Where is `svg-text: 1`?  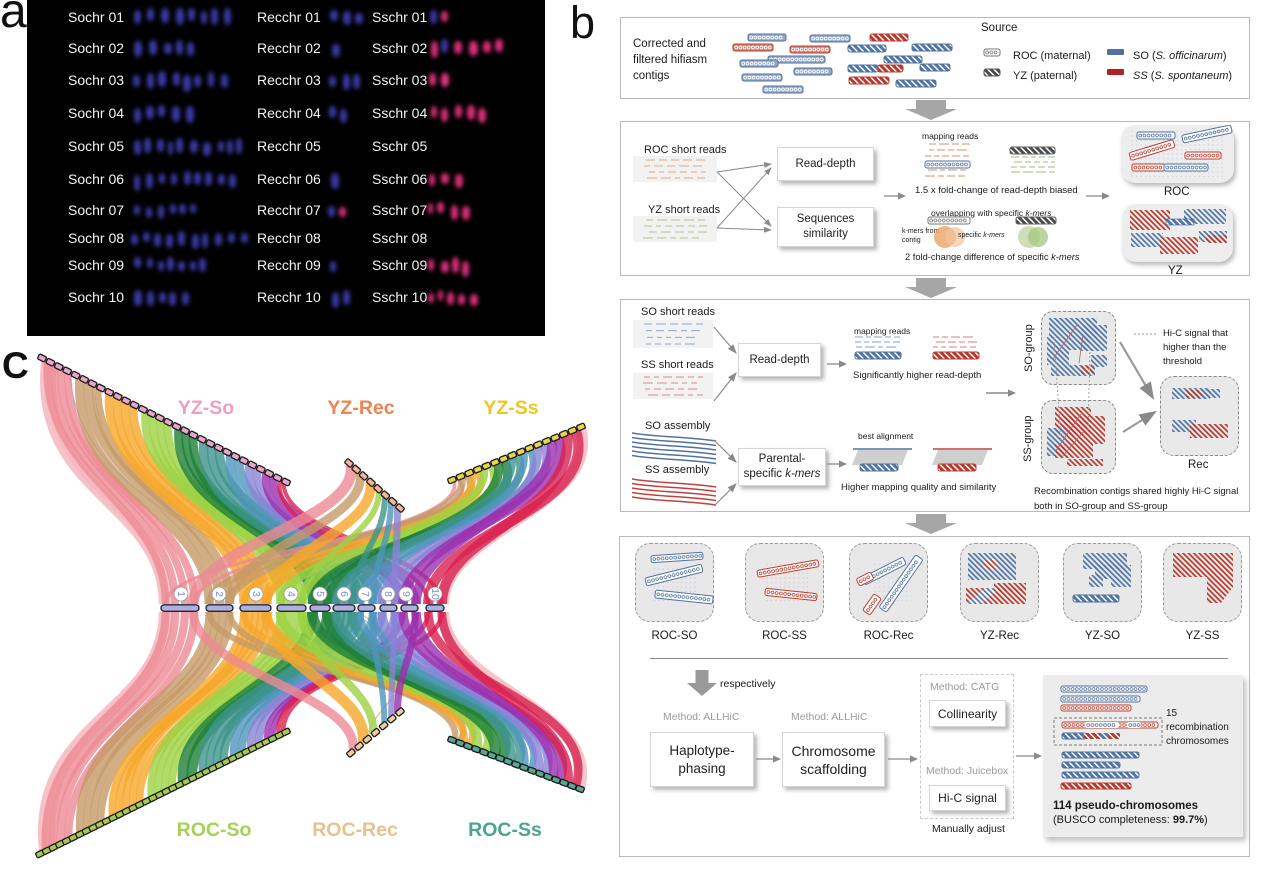 svg-text: 1 is located at coordinates (181, 594).